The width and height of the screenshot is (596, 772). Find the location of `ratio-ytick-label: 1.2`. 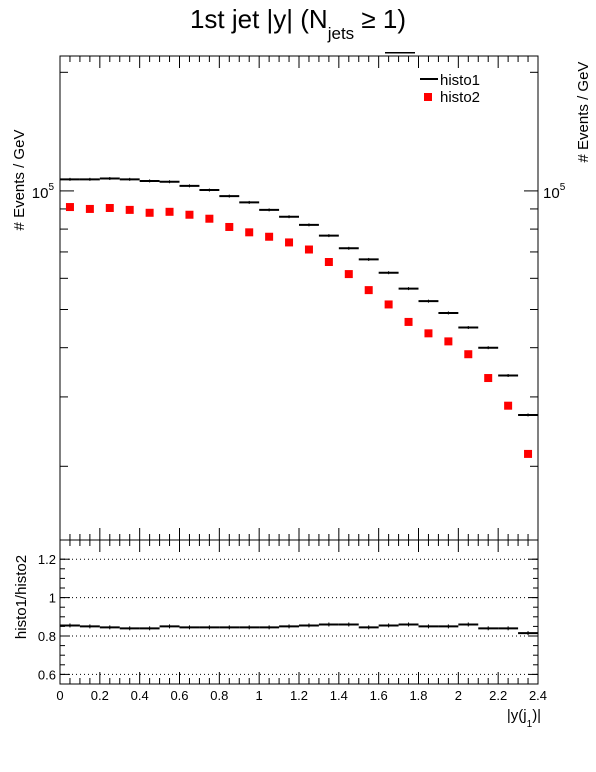

ratio-ytick-label: 1.2 is located at coordinates (47, 559).